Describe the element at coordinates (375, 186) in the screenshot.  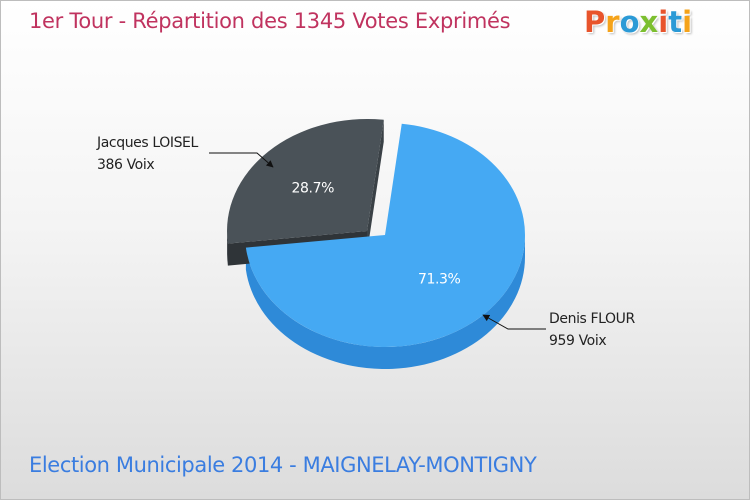
I see `pie-slice-cut-face` at that location.